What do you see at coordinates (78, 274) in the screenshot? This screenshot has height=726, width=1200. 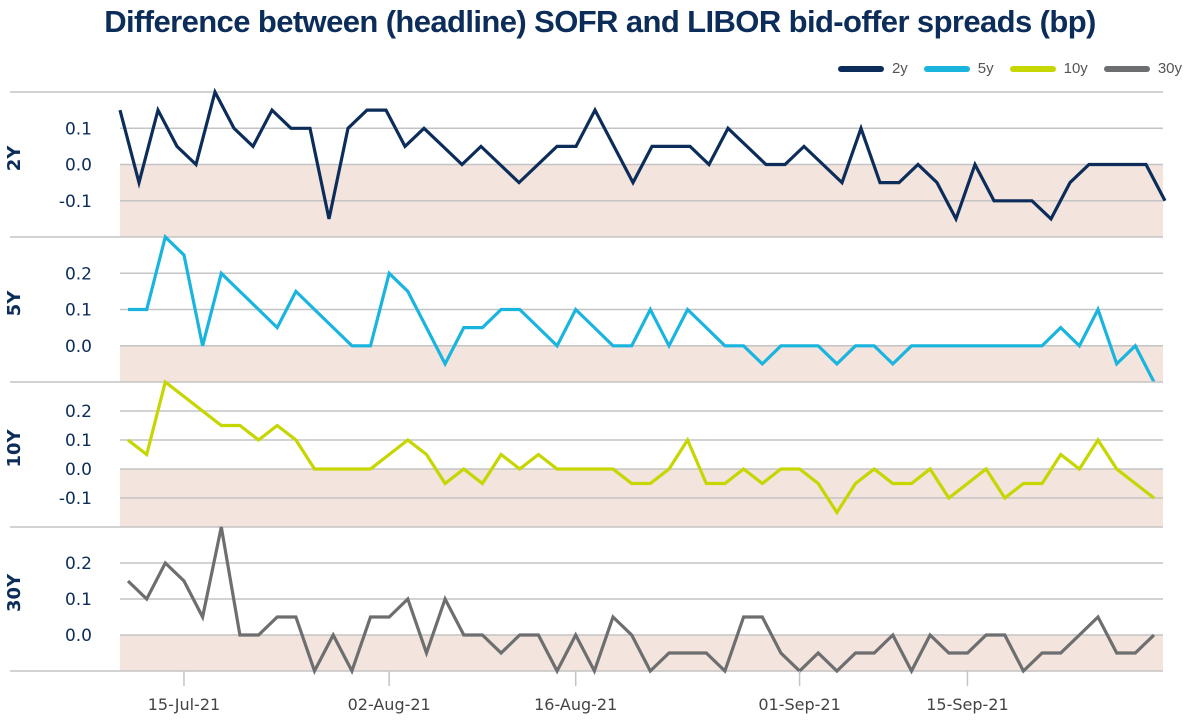 I see `y-tick-label-5y: 0.2` at bounding box center [78, 274].